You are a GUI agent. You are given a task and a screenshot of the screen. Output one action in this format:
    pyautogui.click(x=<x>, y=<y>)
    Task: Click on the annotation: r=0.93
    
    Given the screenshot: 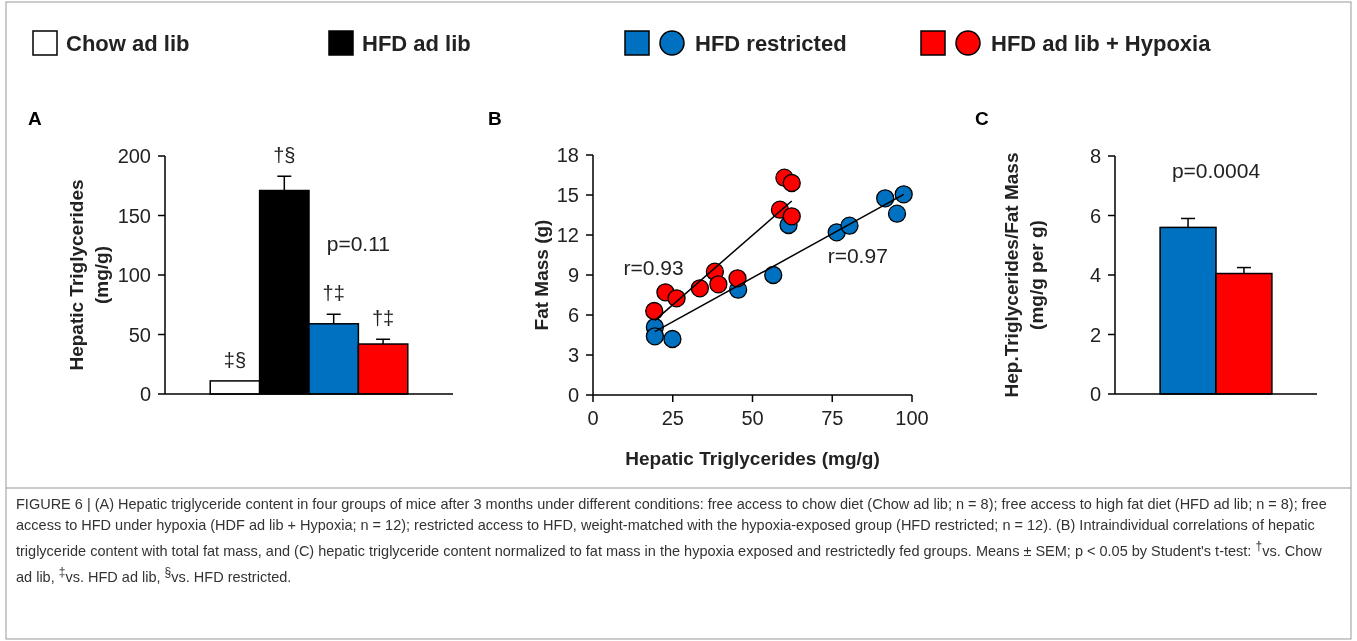 What is the action you would take?
    pyautogui.click(x=653, y=268)
    